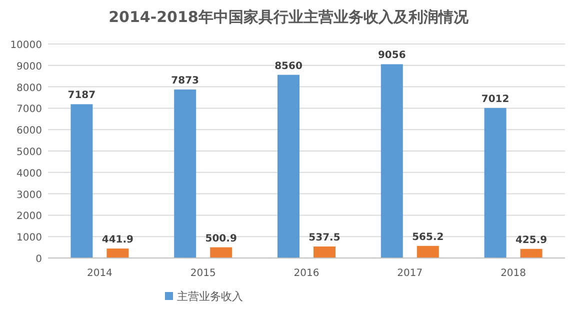 The image size is (577, 321). What do you see at coordinates (29, 152) in the screenshot?
I see `y-tick-label: 5000` at bounding box center [29, 152].